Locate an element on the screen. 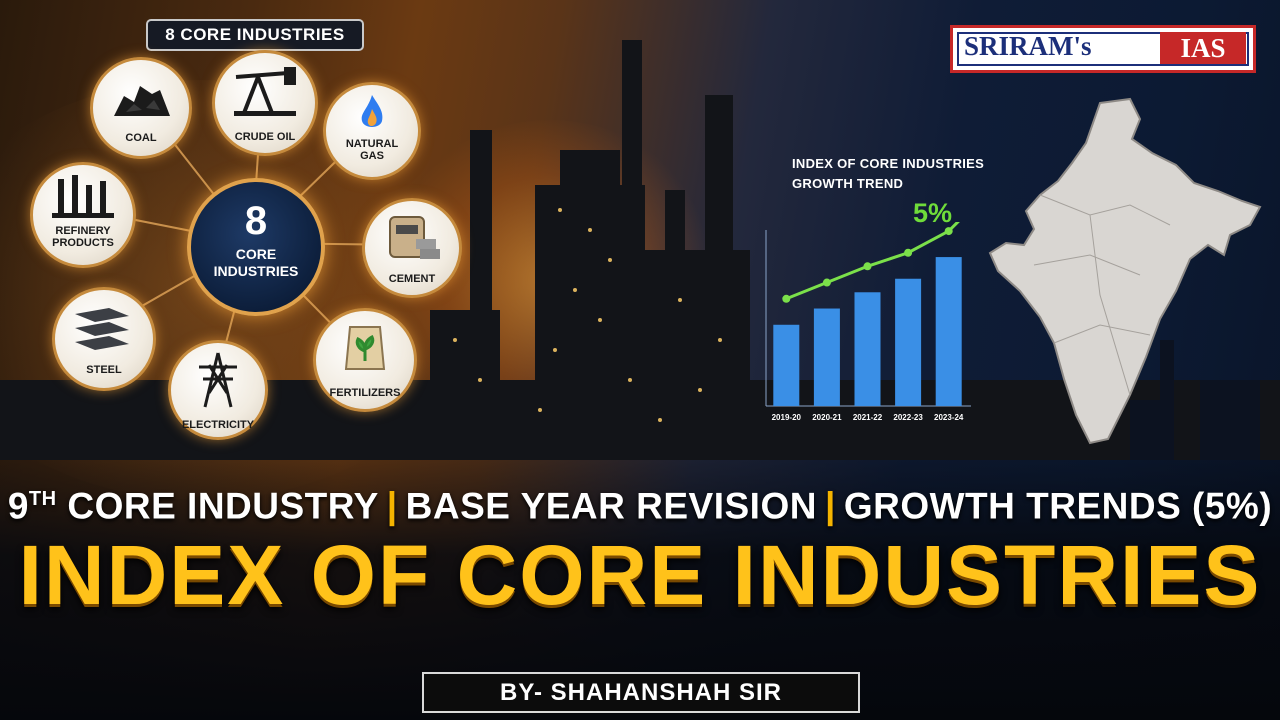 Image resolution: width=1280 pixels, height=720 pixels. trend-annotation: 5% is located at coordinates (933, 213).